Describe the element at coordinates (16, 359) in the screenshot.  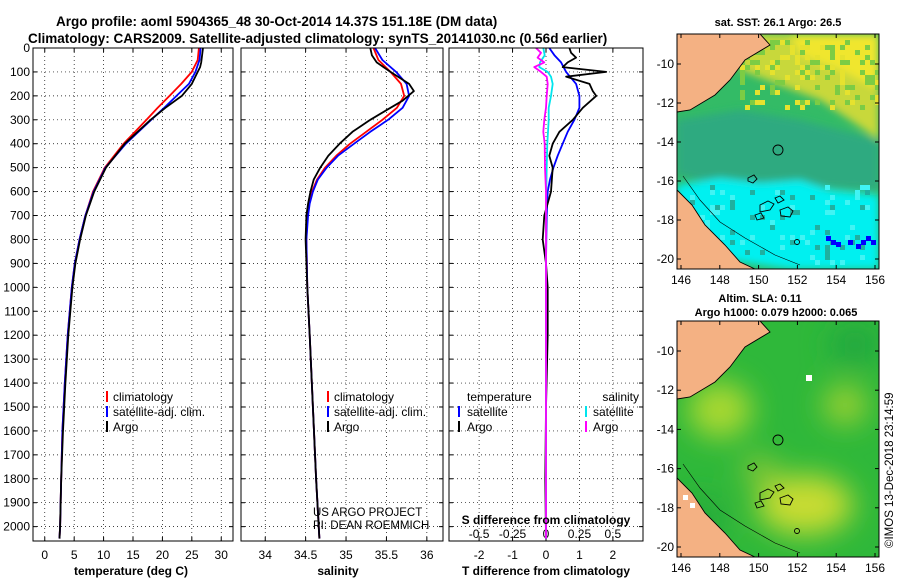
I see `y-tick-label: 1300` at that location.